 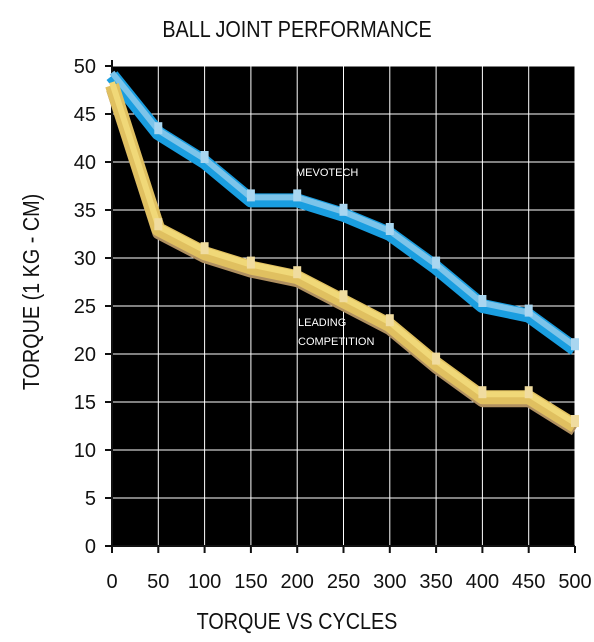 I want to click on x-tick-label: 0, so click(x=111, y=582).